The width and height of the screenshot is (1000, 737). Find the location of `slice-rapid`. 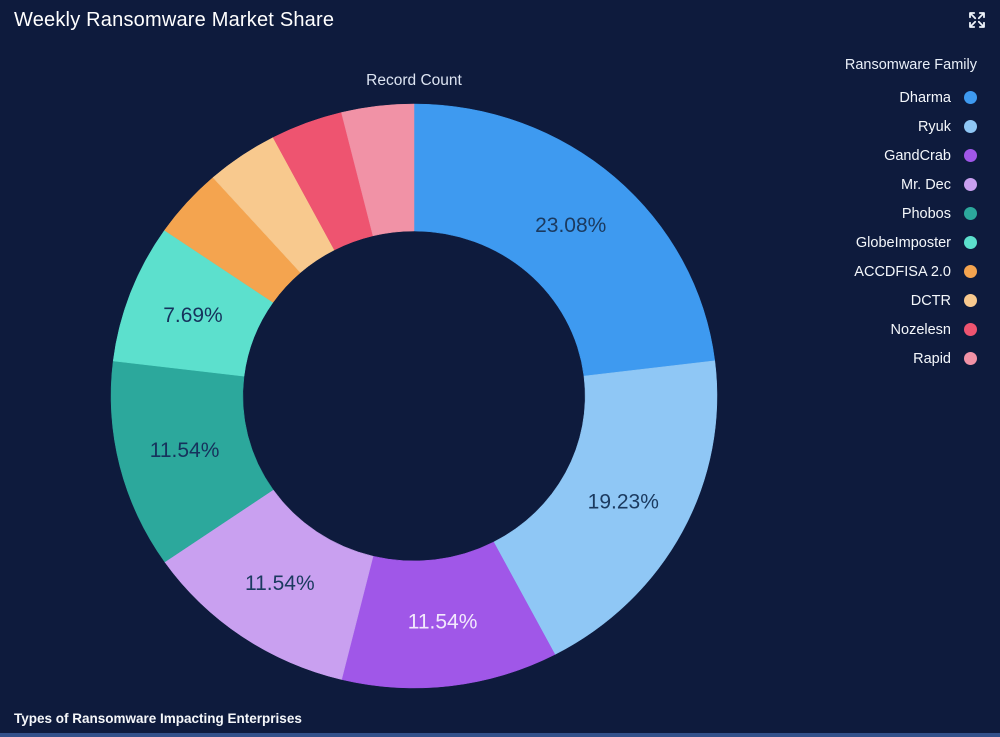

slice-rapid is located at coordinates (378, 170).